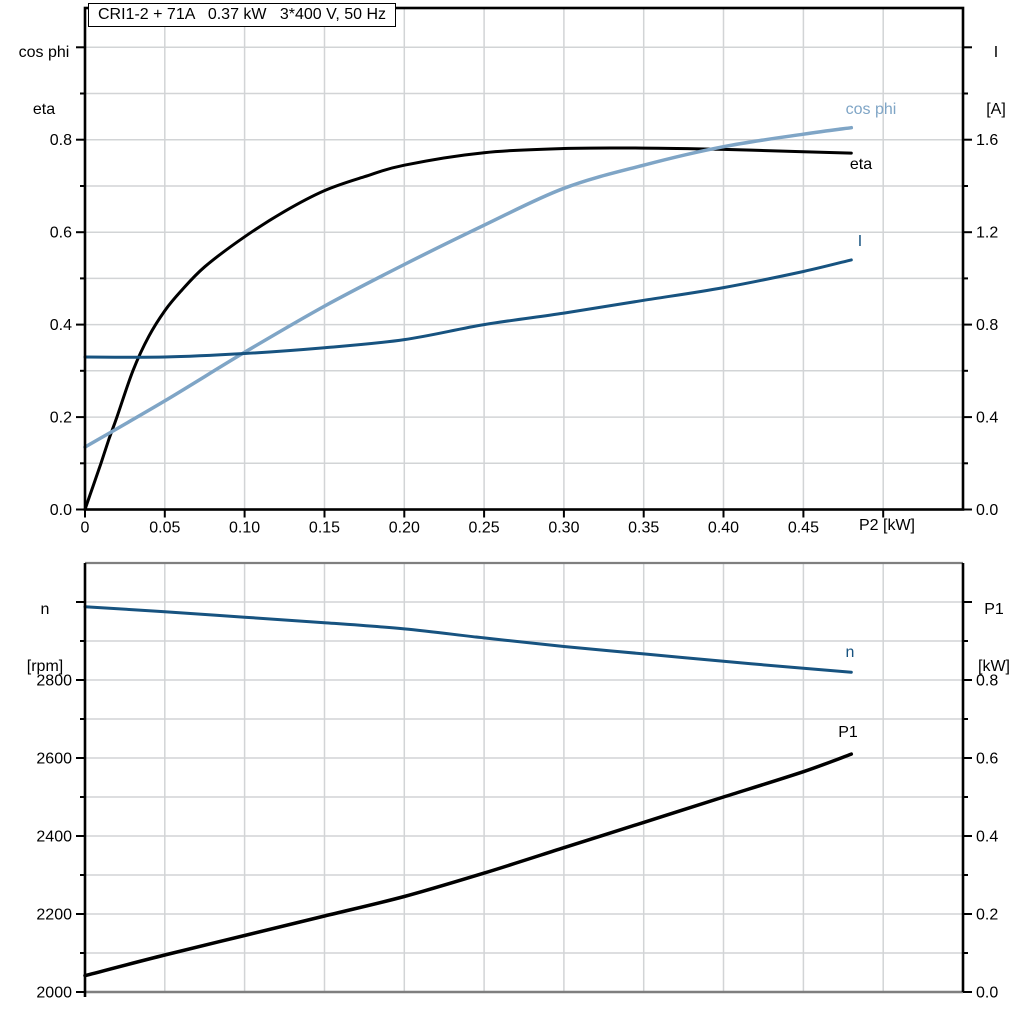 The image size is (1024, 1024). Describe the element at coordinates (987, 993) in the screenshot. I see `bottom-right-tick-label: 0.0` at that location.